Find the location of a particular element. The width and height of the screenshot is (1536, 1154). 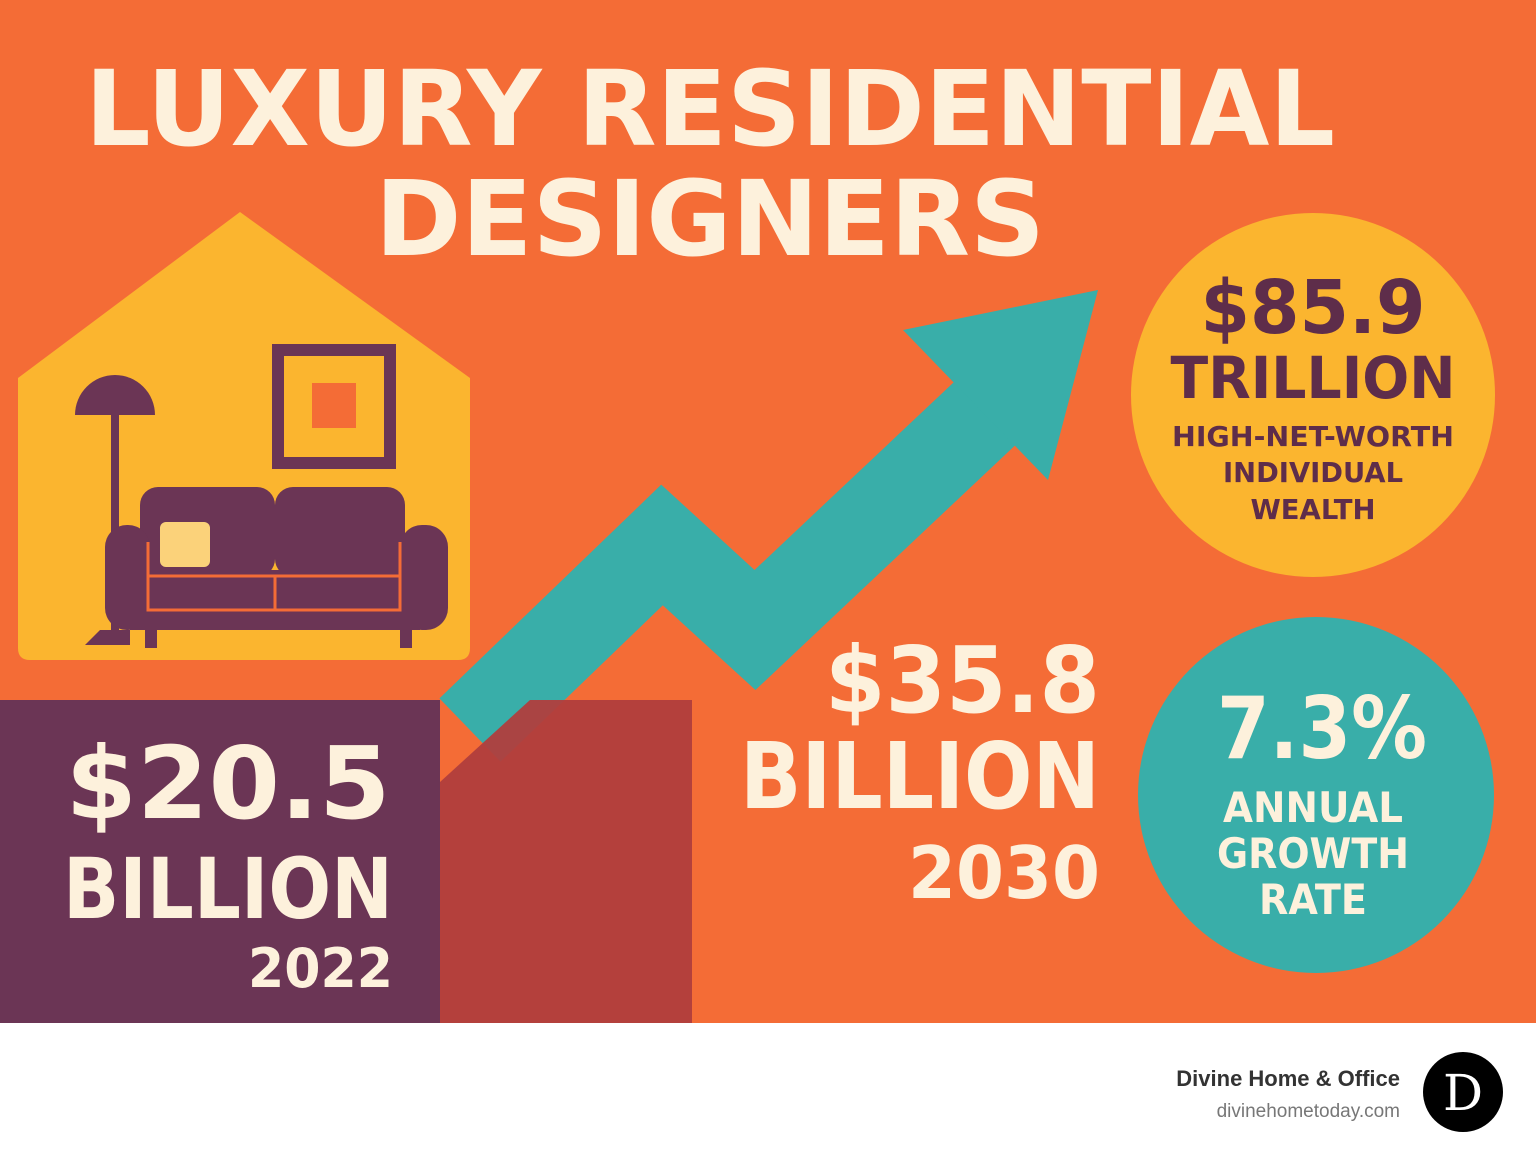

growth-arrow is located at coordinates (742, 557).